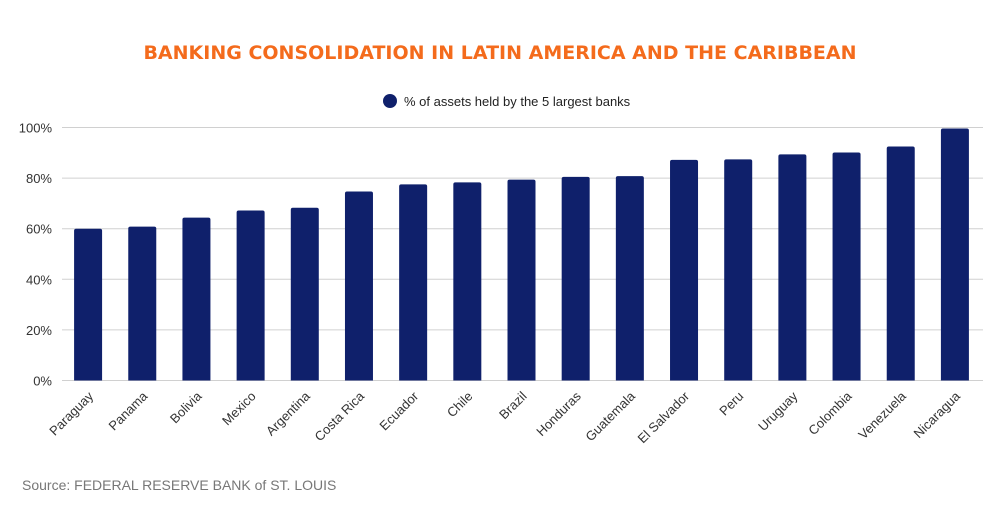 This screenshot has width=1000, height=530. I want to click on y-tick-label: 20%, so click(39, 330).